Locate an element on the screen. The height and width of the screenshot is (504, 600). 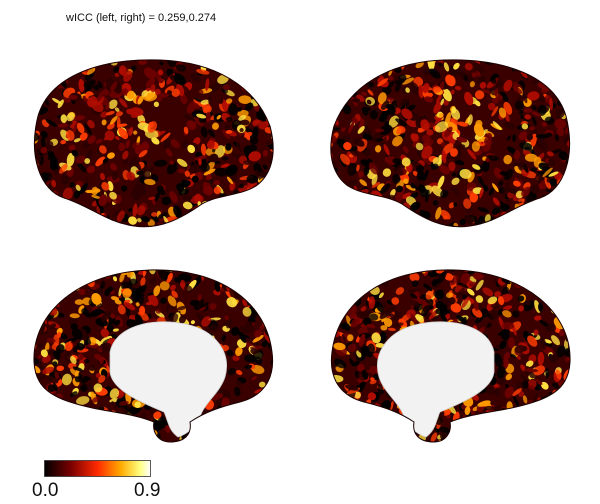
brain-right-medial is located at coordinates (450, 356).